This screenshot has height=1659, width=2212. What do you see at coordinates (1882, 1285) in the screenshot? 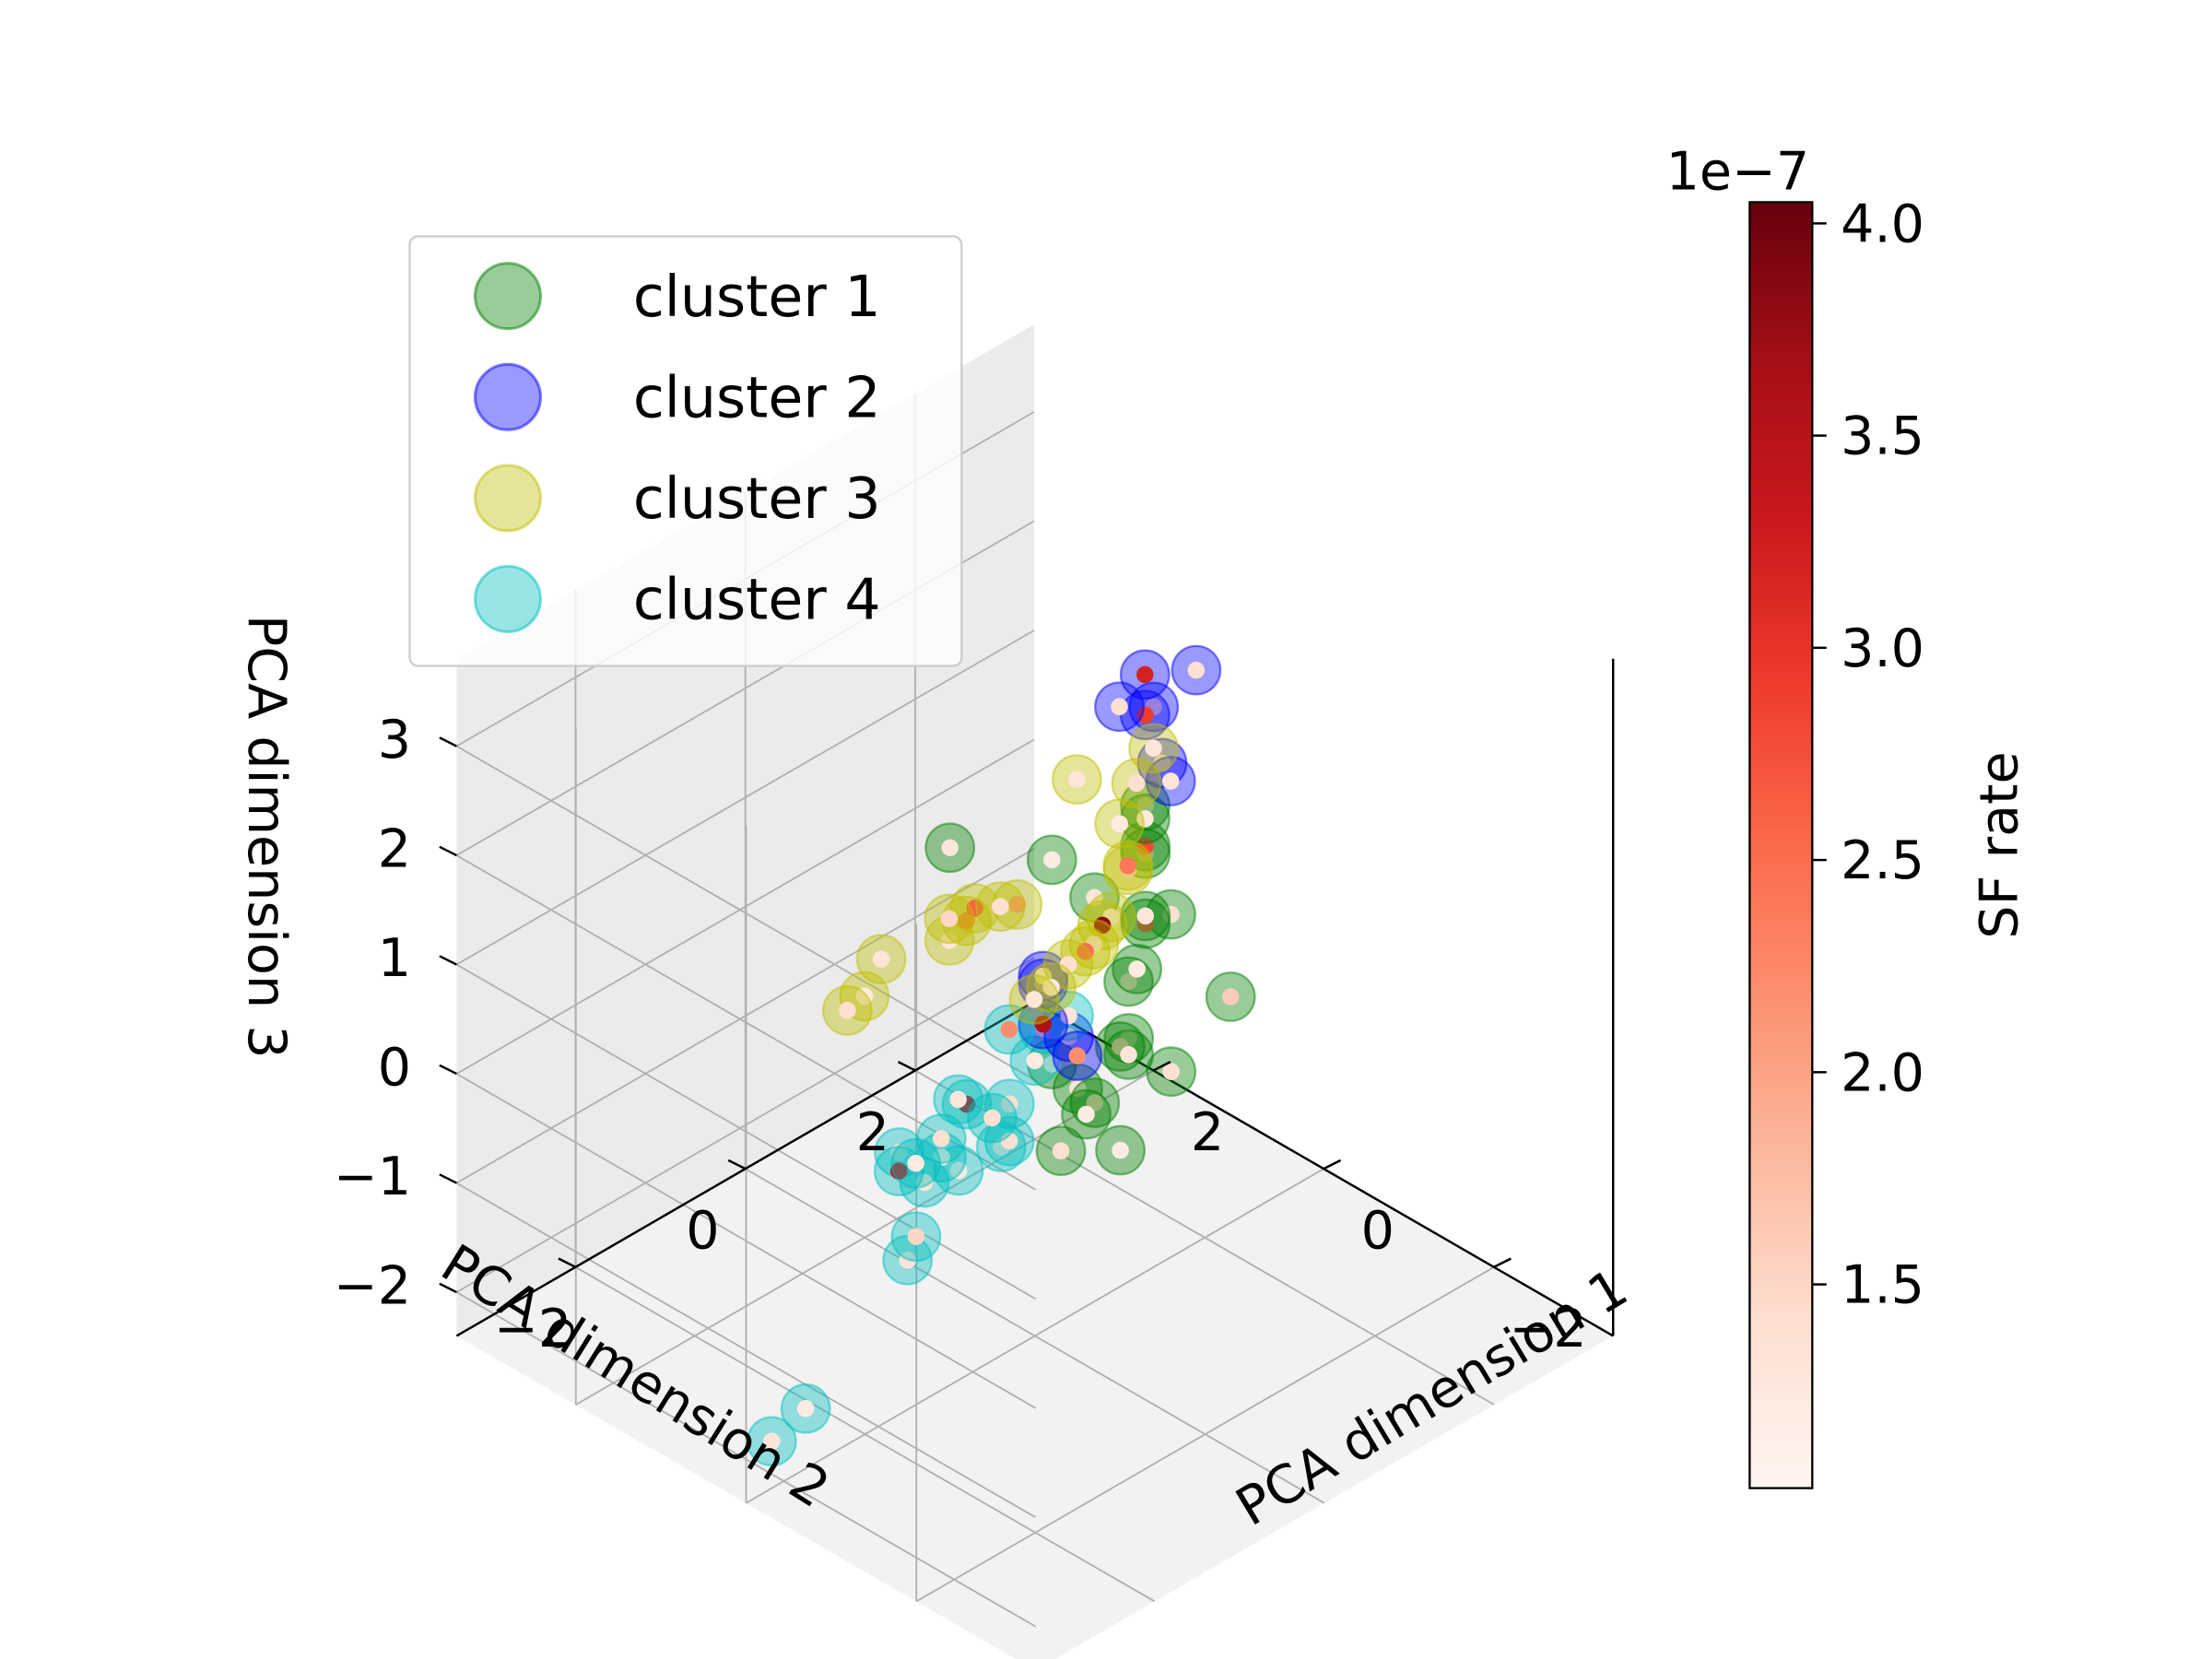
I see `colorbar-tick-label: 1.5` at bounding box center [1882, 1285].